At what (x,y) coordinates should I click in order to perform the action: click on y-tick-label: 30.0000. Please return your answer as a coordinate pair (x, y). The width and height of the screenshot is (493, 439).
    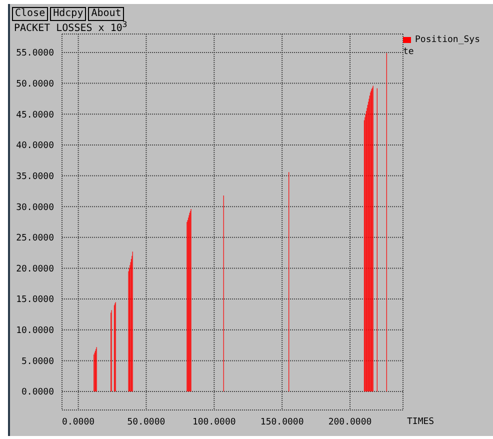
    Looking at the image, I should click on (35, 207).